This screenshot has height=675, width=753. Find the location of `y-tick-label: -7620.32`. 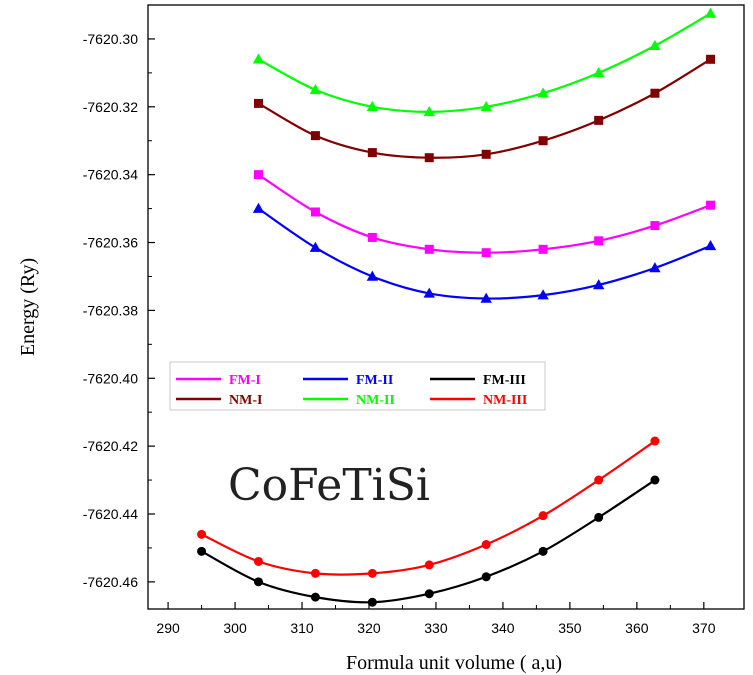

y-tick-label: -7620.32 is located at coordinates (110, 107).